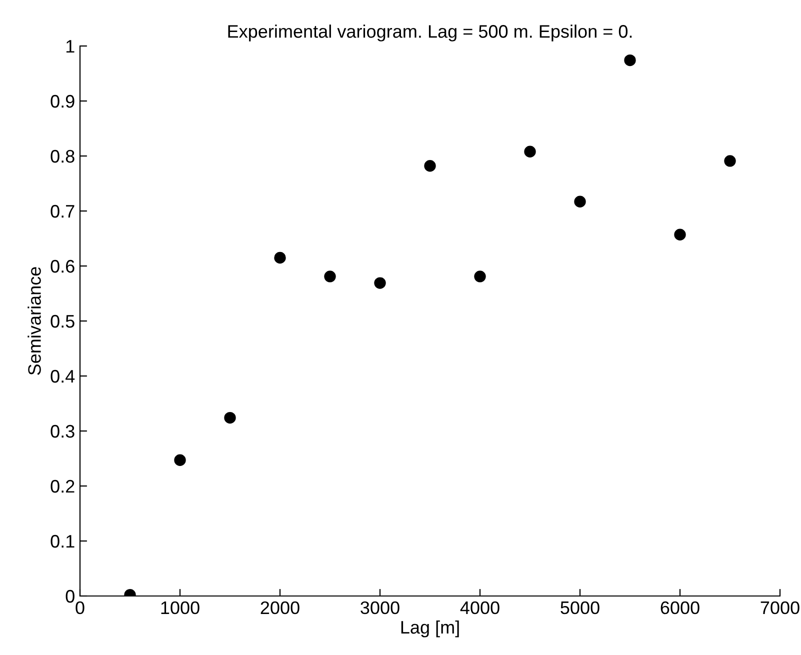 The width and height of the screenshot is (801, 655). What do you see at coordinates (62, 321) in the screenshot?
I see `y-tick-label: 0.5` at bounding box center [62, 321].